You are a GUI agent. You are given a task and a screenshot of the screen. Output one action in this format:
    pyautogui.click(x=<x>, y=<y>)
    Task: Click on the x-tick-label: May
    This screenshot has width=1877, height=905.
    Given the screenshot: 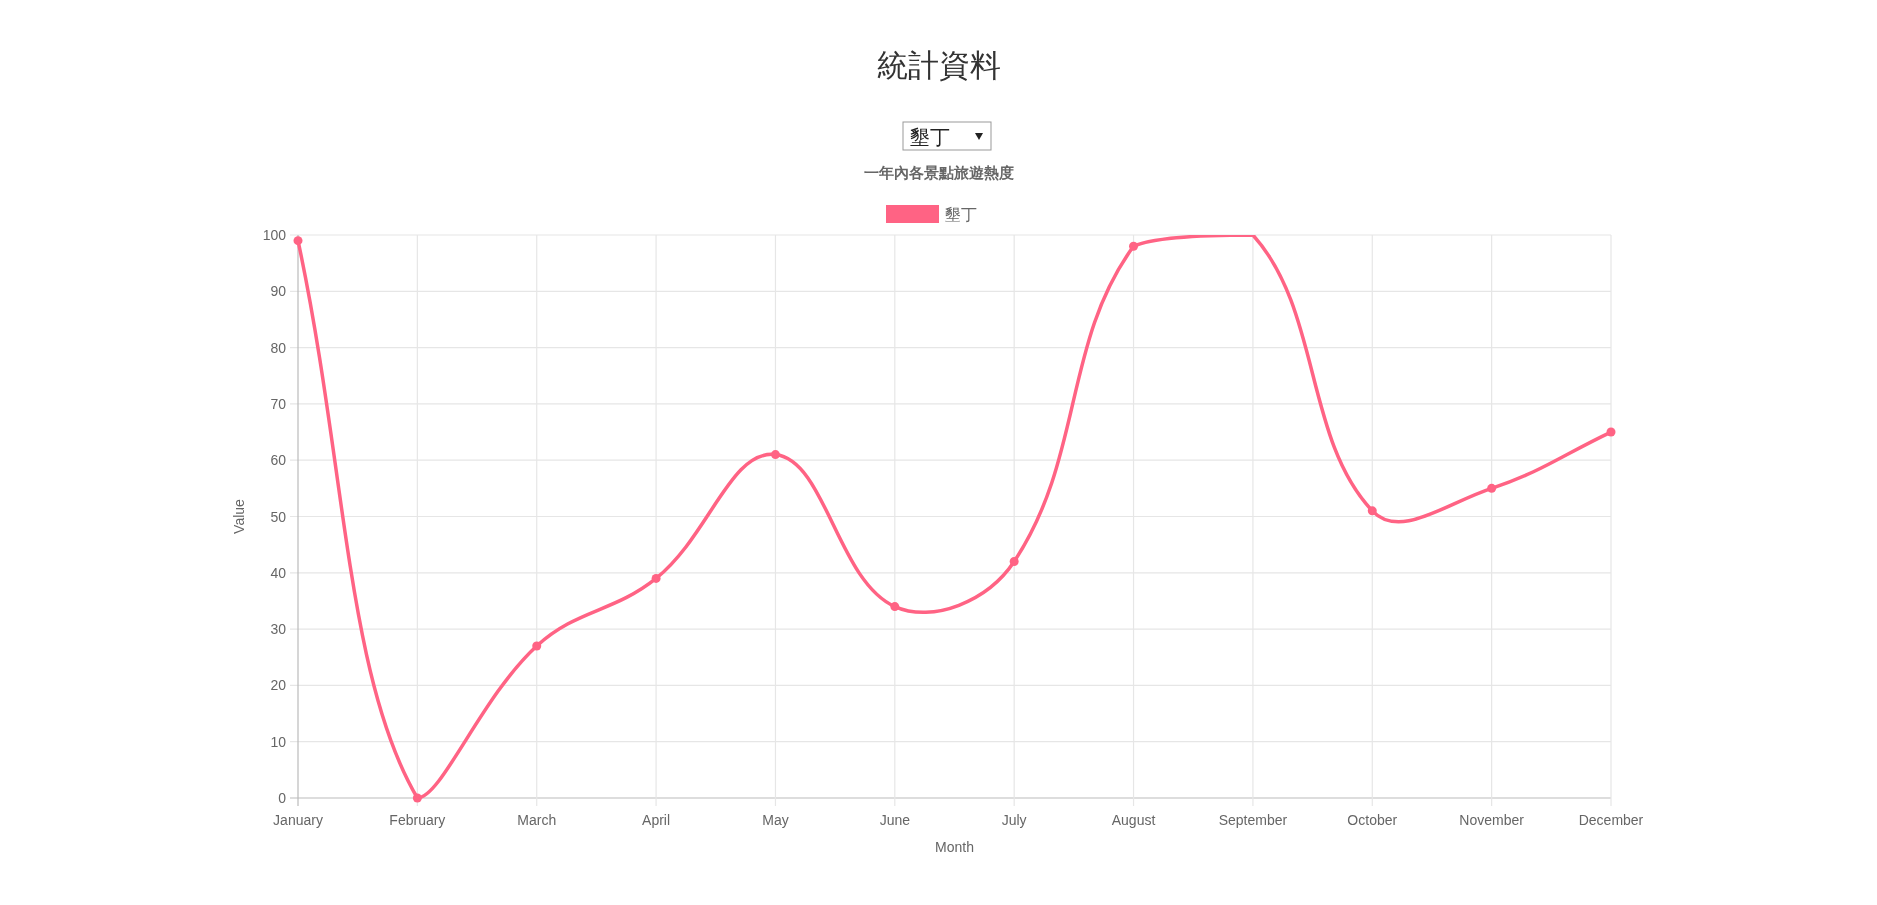 What is the action you would take?
    pyautogui.click(x=775, y=820)
    